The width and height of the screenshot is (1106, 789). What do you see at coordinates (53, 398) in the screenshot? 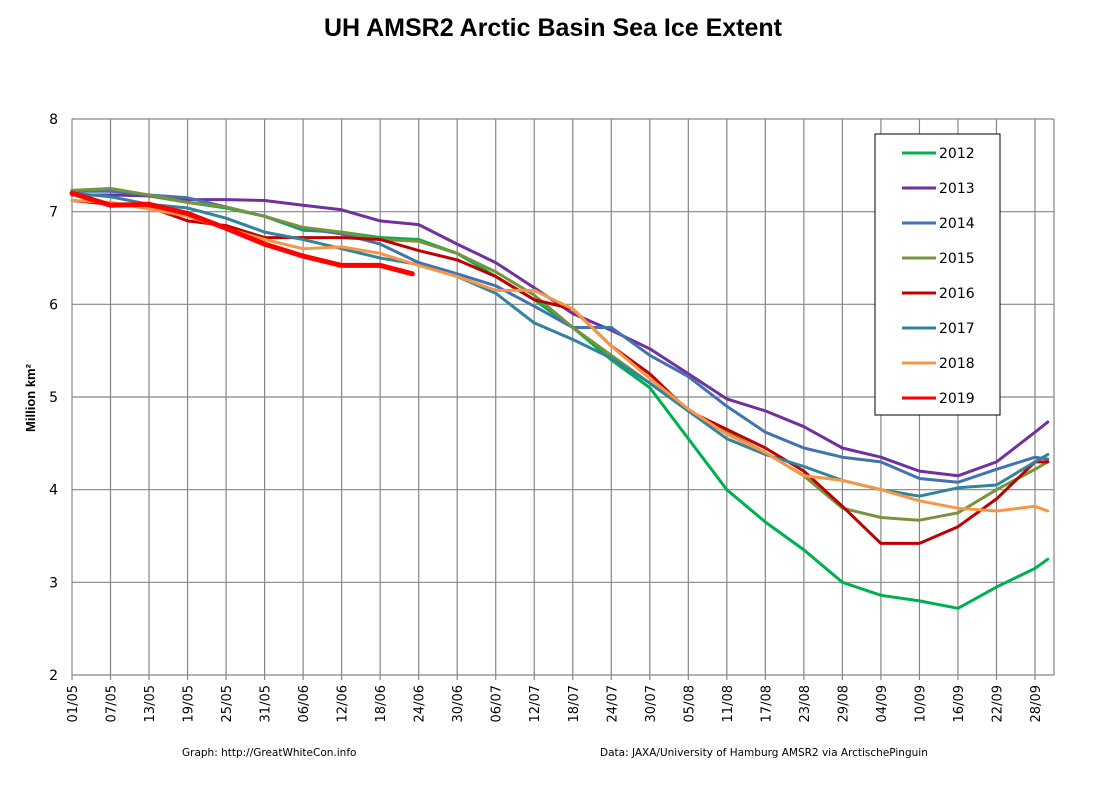
I see `y-tick-label: 5` at bounding box center [53, 398].